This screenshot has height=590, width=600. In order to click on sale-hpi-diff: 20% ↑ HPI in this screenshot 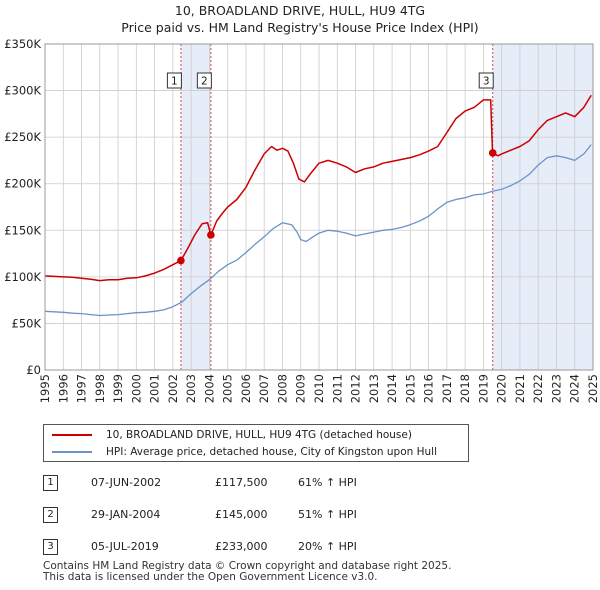, I will do `click(327, 546)`.